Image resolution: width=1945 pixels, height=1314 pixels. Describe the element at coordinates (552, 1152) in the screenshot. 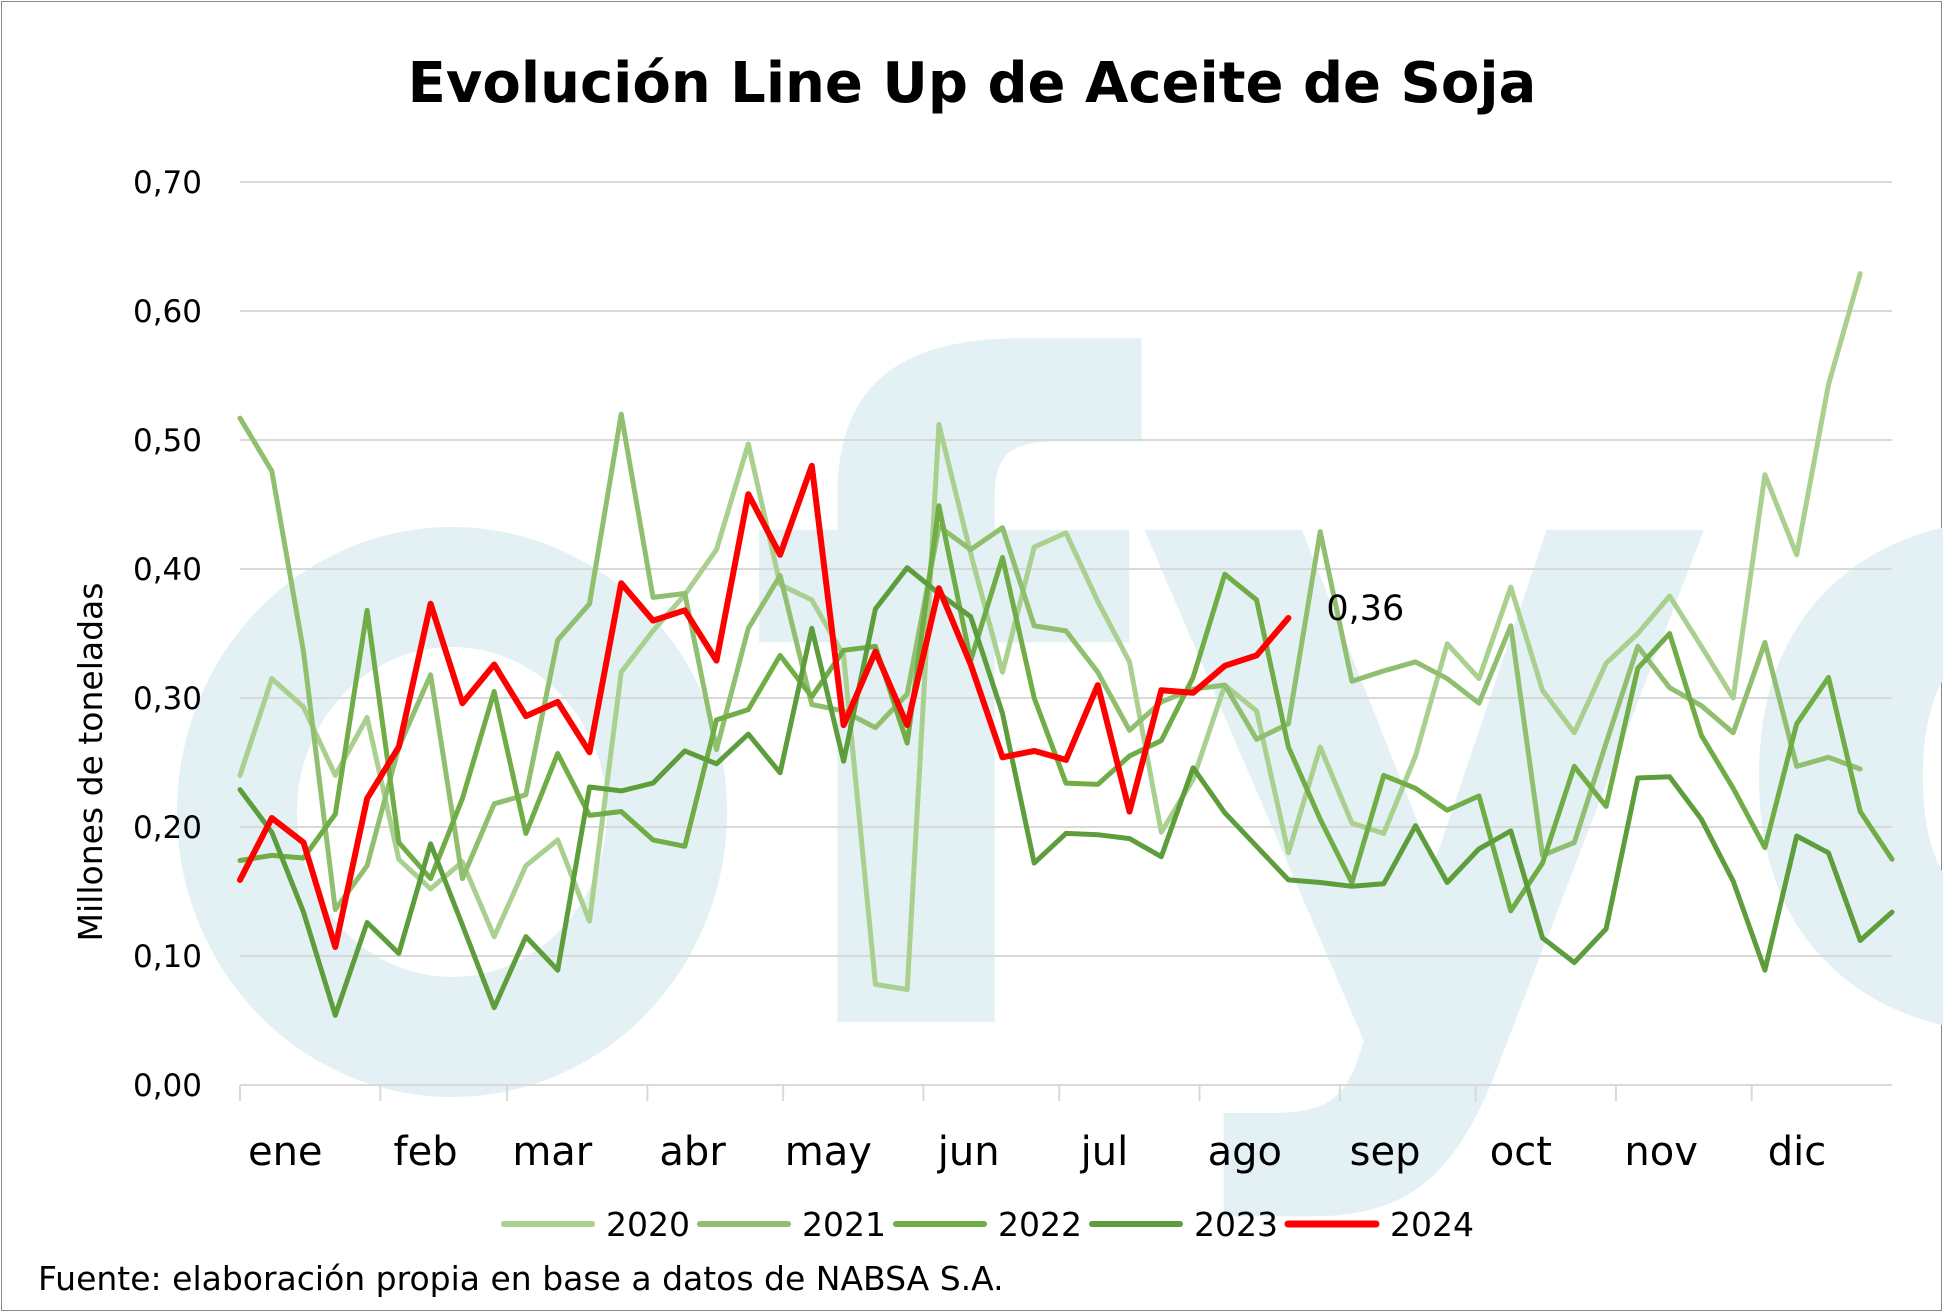

I see `x-tick-label-mar: mar` at that location.